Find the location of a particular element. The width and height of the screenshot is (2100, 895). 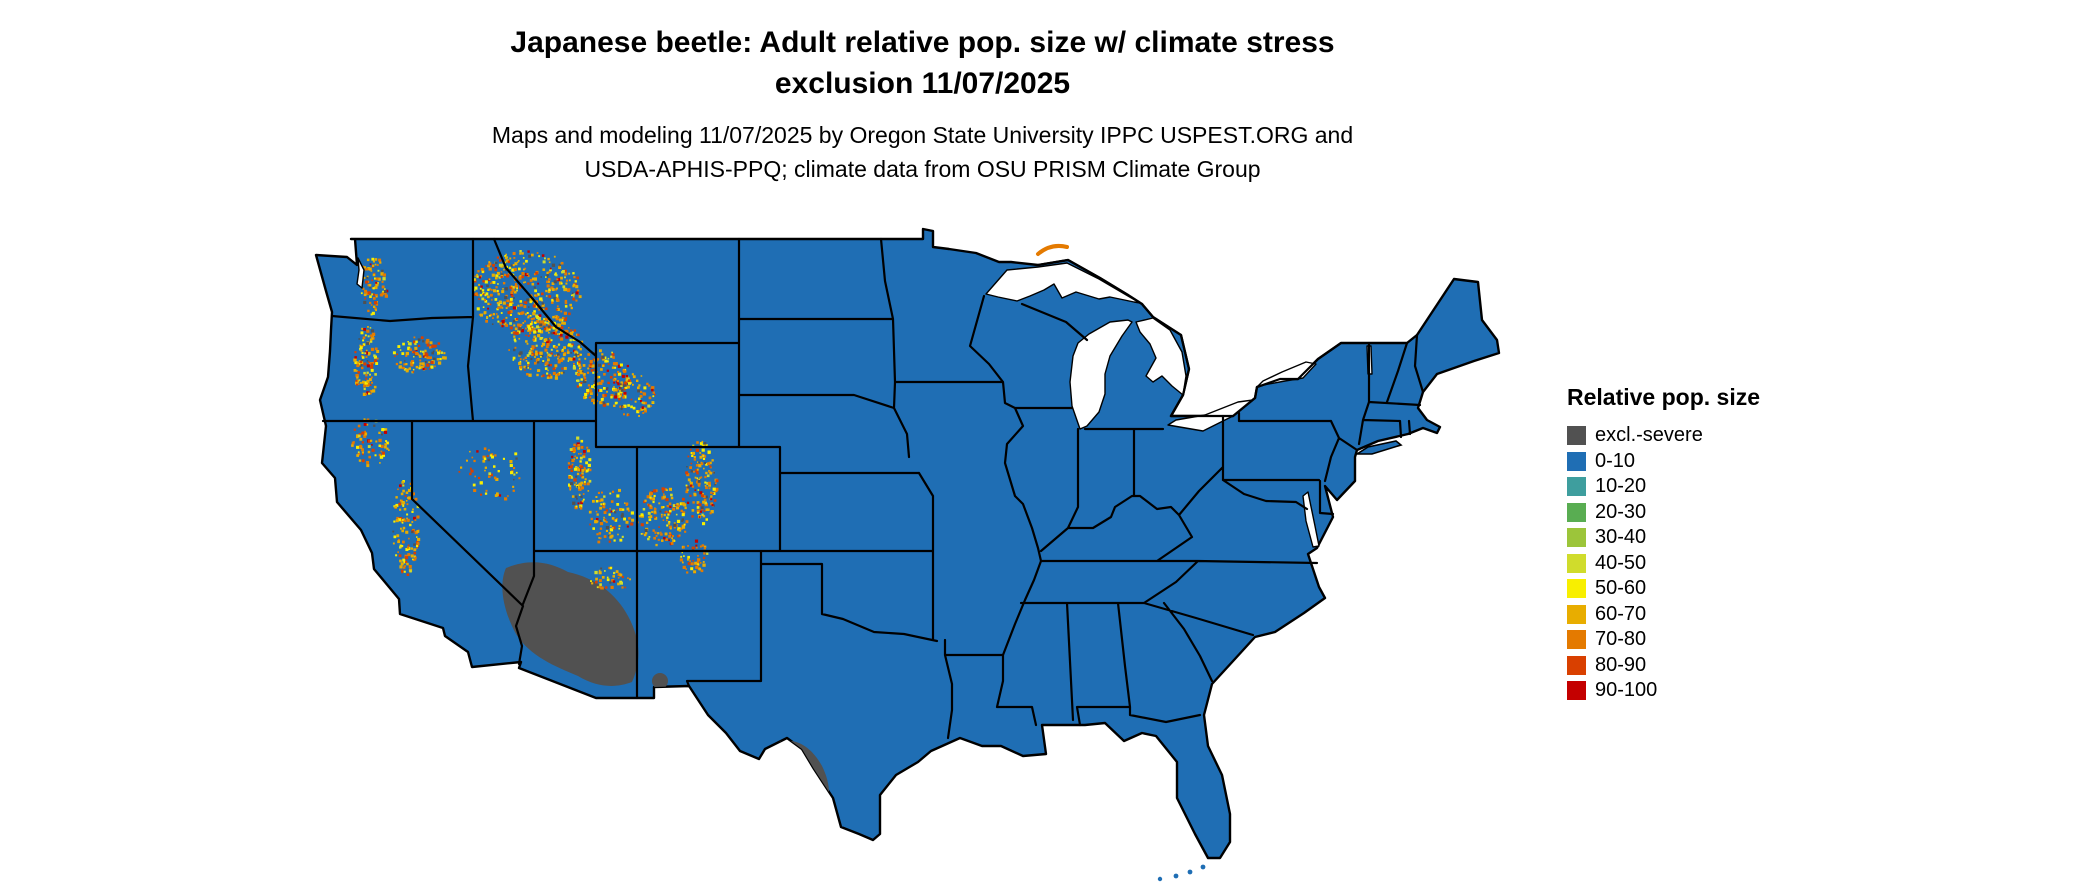

legend-label: excl.-severe is located at coordinates (1649, 435).